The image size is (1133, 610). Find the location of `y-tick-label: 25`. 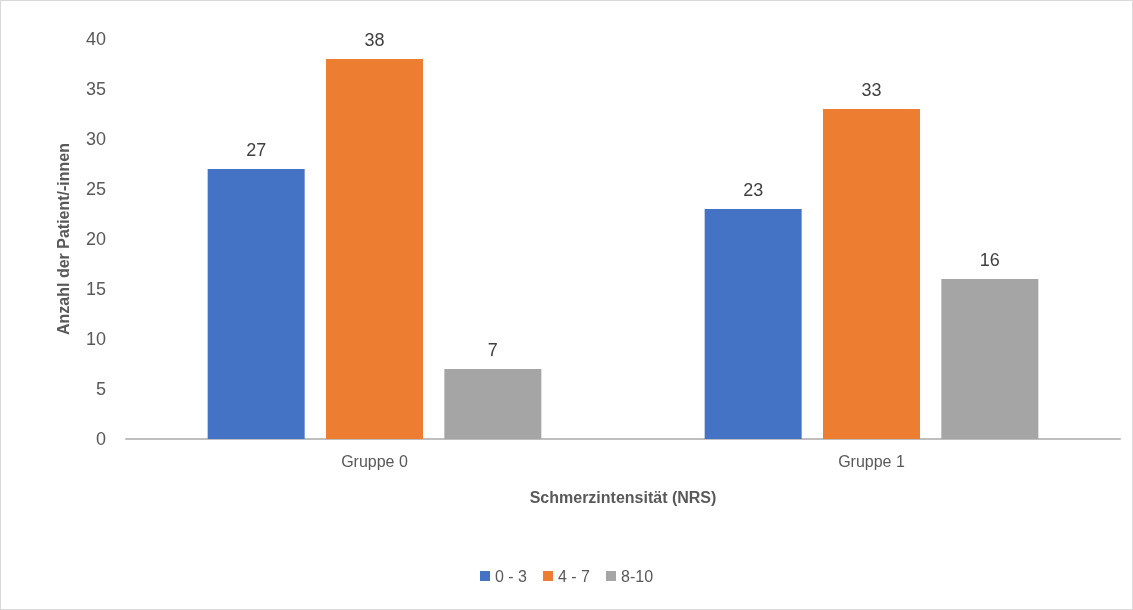

y-tick-label: 25 is located at coordinates (95, 189).